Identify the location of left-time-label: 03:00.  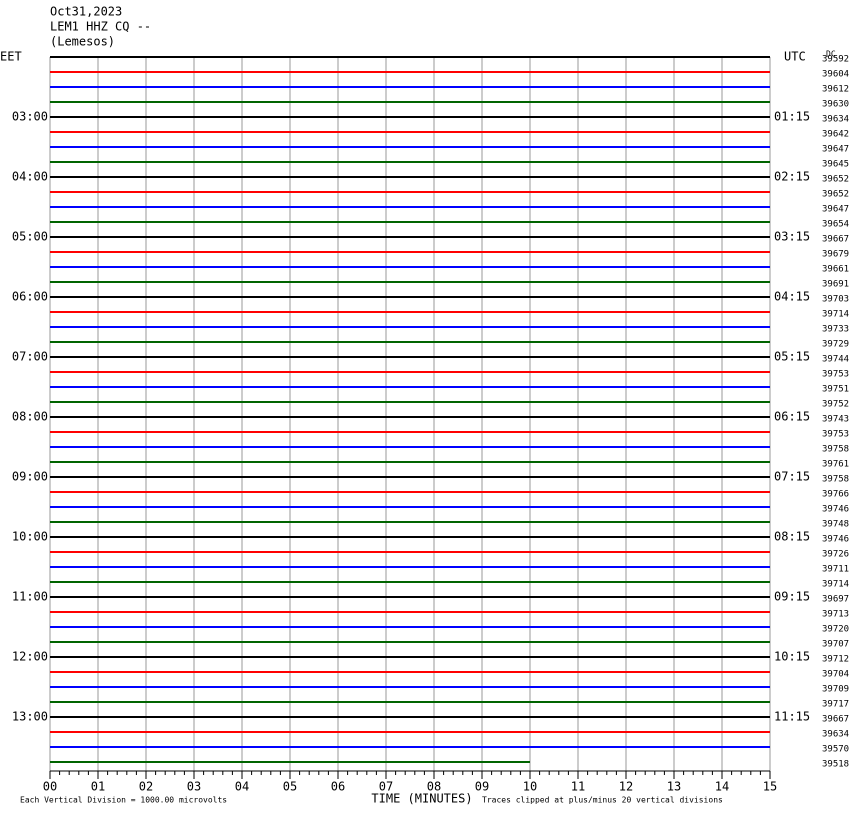
(30, 117).